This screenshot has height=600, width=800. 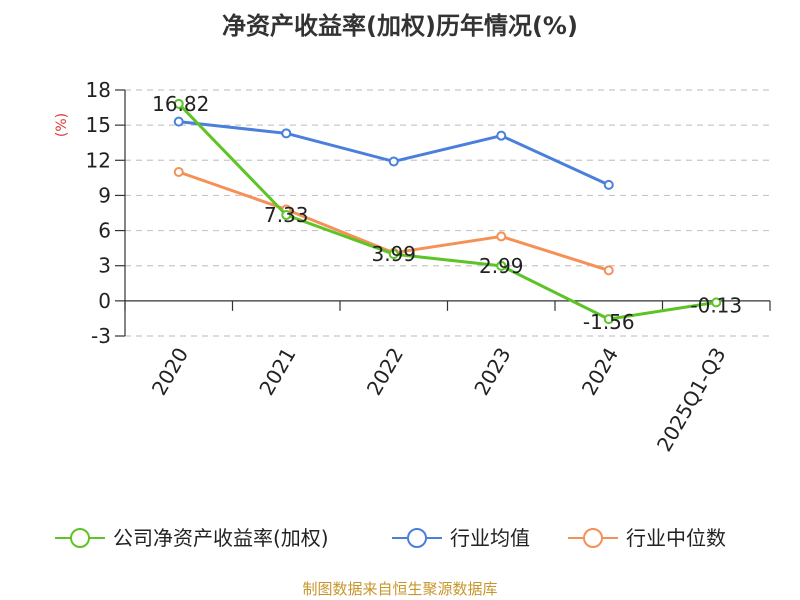 I want to click on data-label: 7.33, so click(x=286, y=215).